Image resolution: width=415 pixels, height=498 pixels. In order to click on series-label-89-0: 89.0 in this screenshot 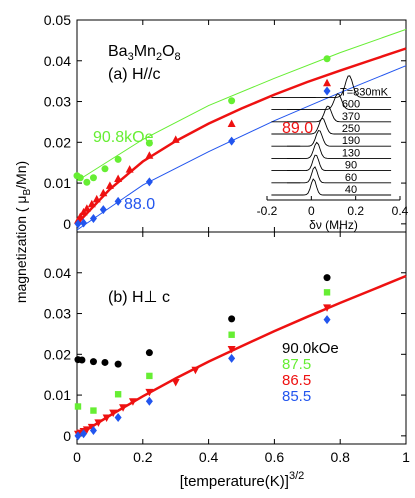, I will do `click(297, 128)`.